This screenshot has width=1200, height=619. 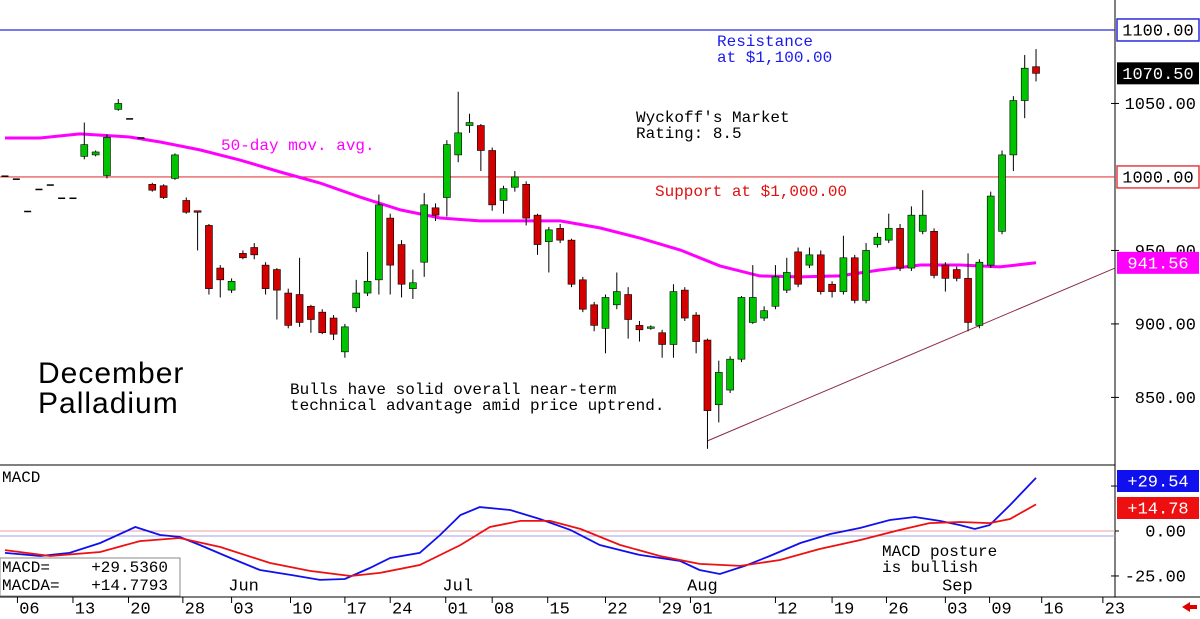 I want to click on y-tick-label: 850.00, so click(x=1165, y=399).